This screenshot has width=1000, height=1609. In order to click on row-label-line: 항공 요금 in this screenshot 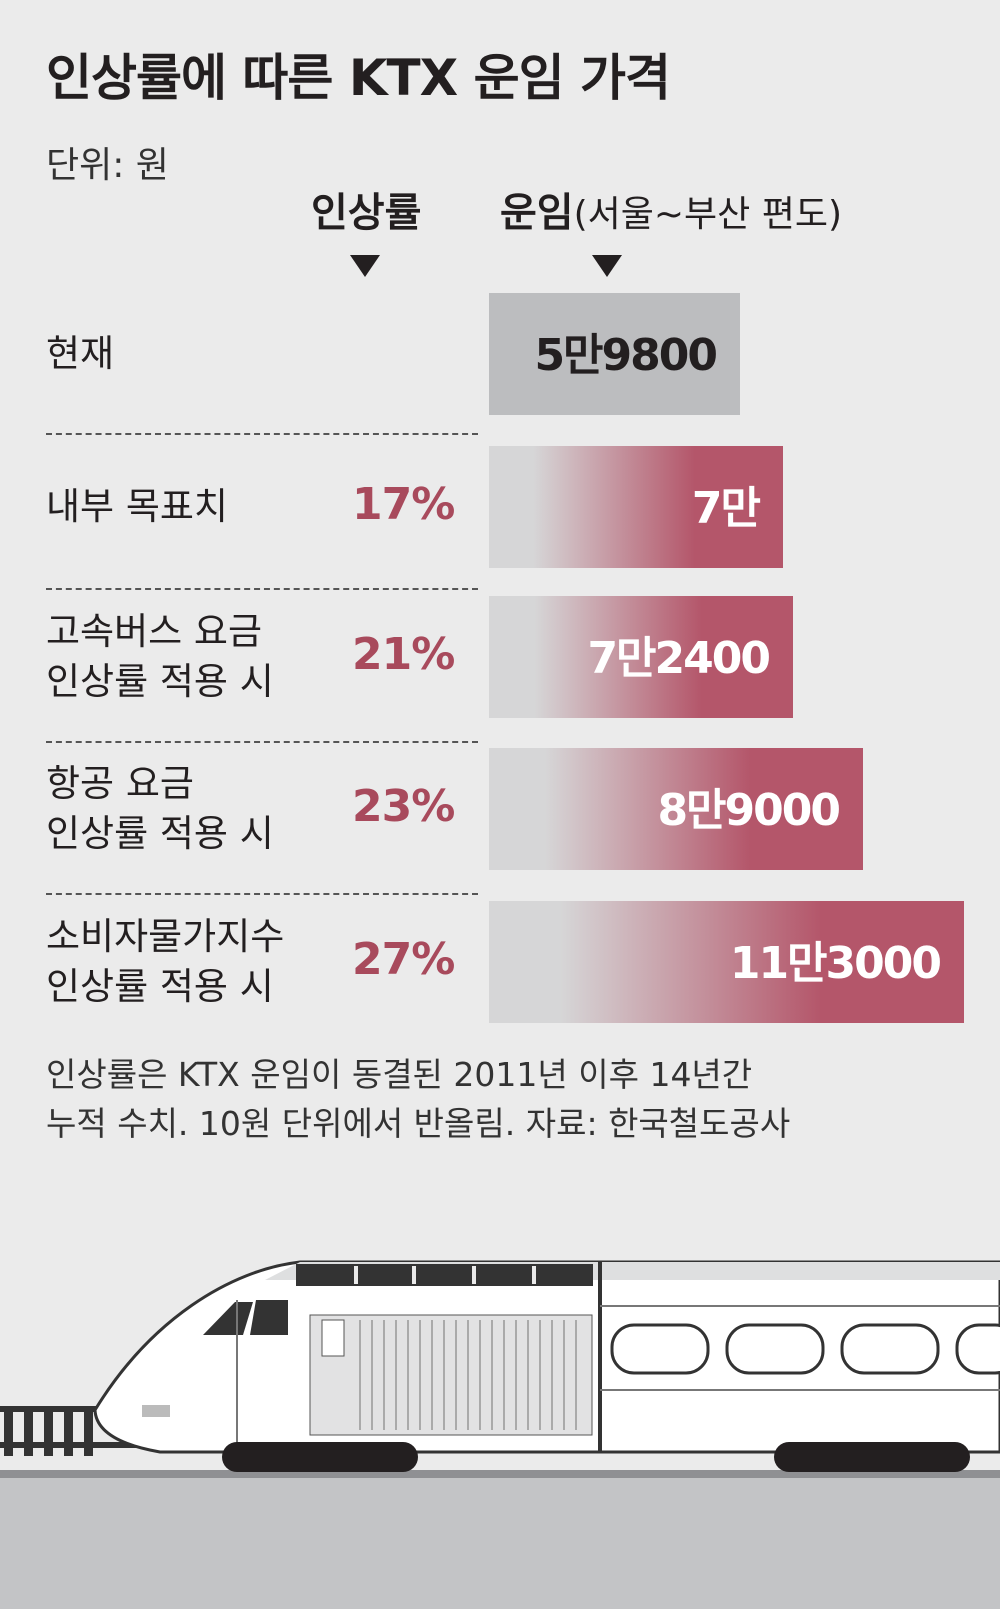, I will do `click(120, 783)`.